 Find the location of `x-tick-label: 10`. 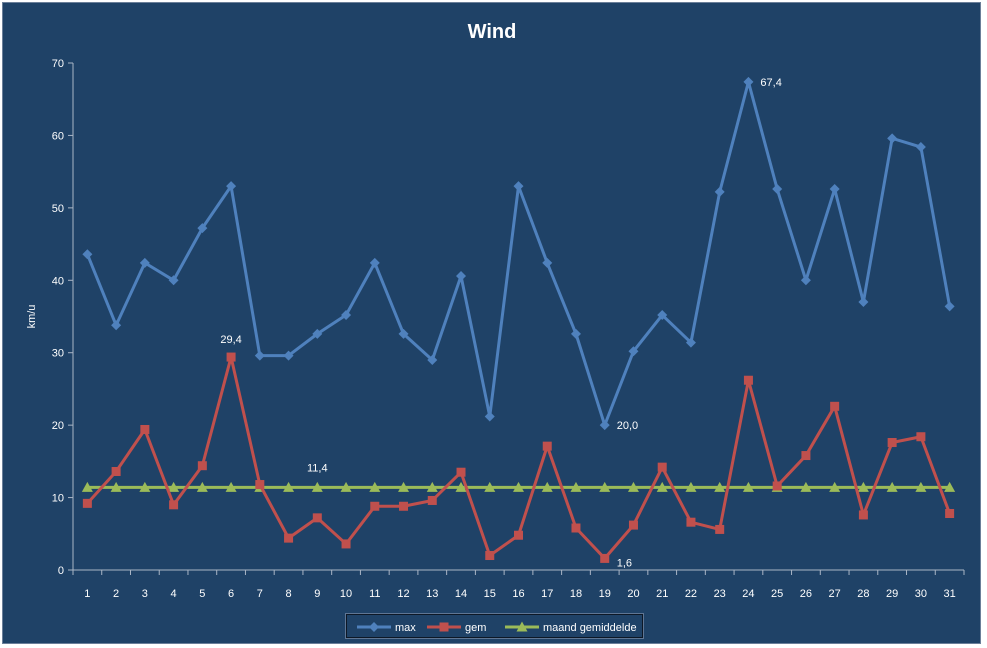

x-tick-label: 10 is located at coordinates (346, 594).